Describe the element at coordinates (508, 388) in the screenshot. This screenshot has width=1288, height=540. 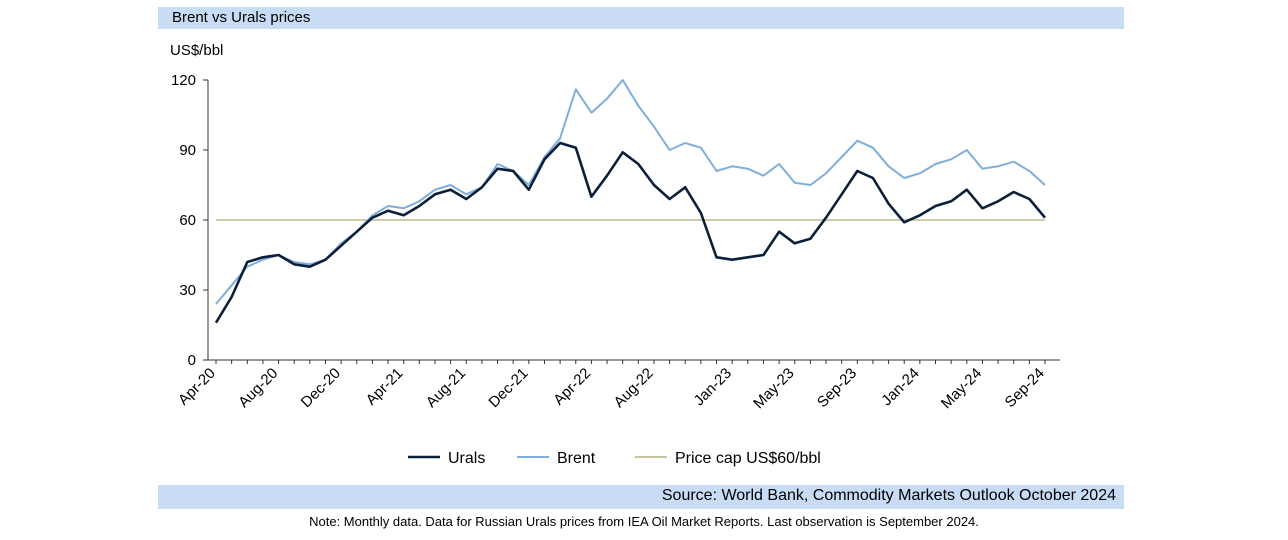
I see `x-tick-label: Dec-21` at that location.